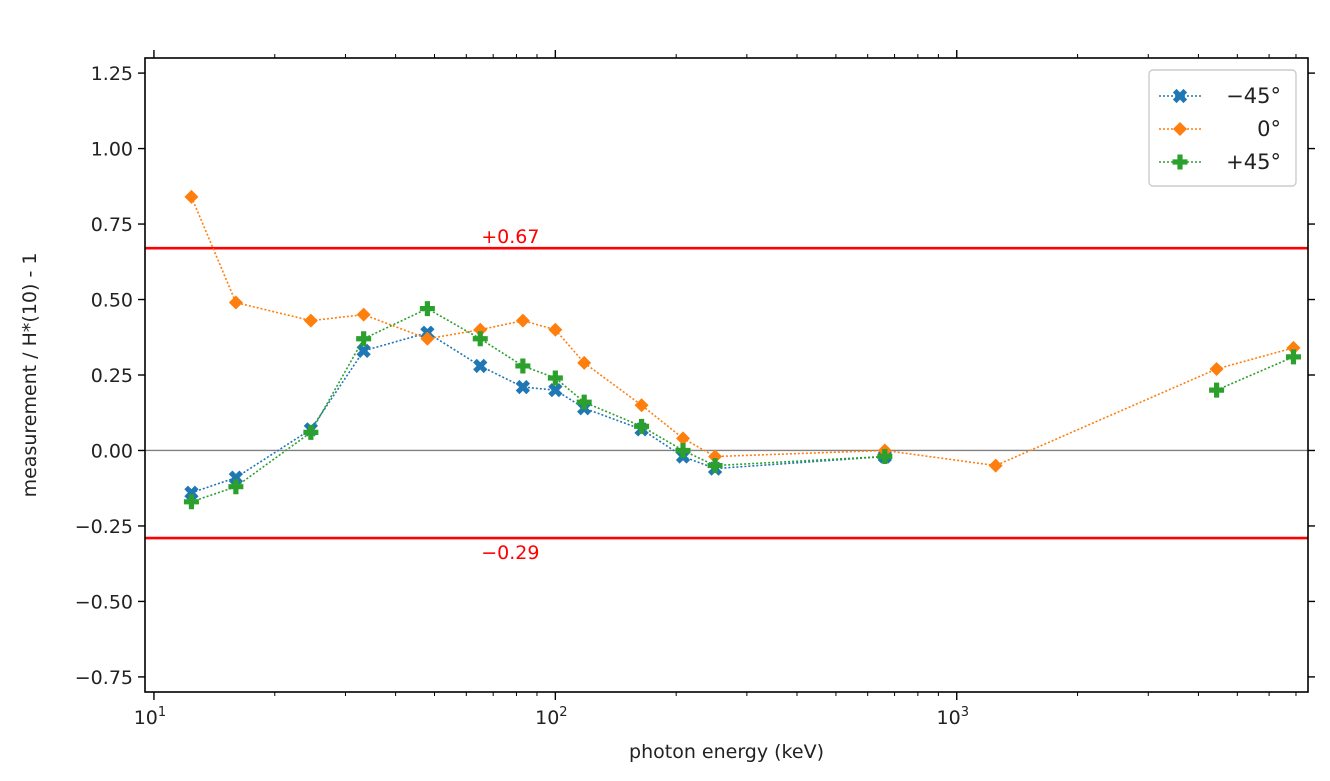 Image resolution: width=1330 pixels, height=781 pixels. Describe the element at coordinates (1220, 96) in the screenshot. I see `legend-item: −45°` at that location.